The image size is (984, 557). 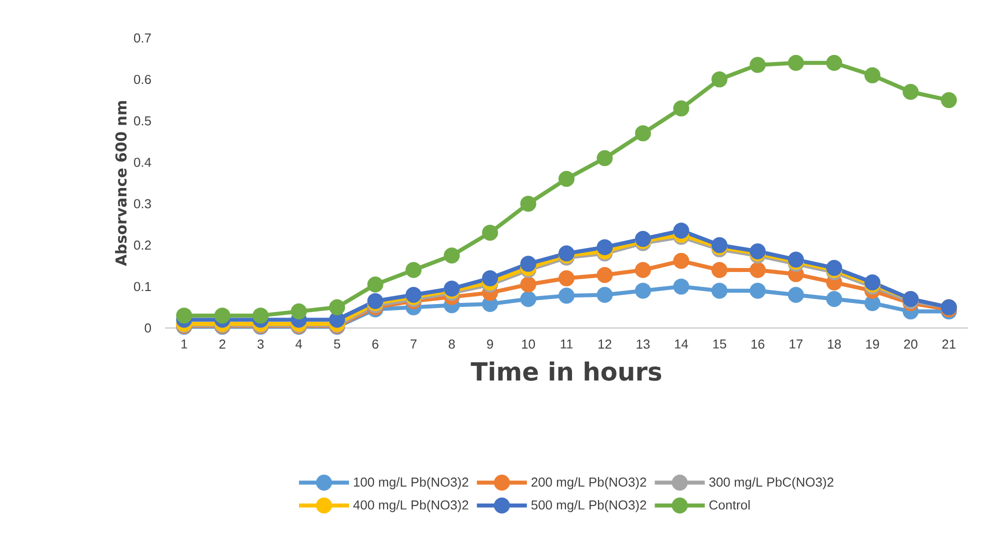 What do you see at coordinates (142, 38) in the screenshot?
I see `y-tick-label: 0.7` at bounding box center [142, 38].